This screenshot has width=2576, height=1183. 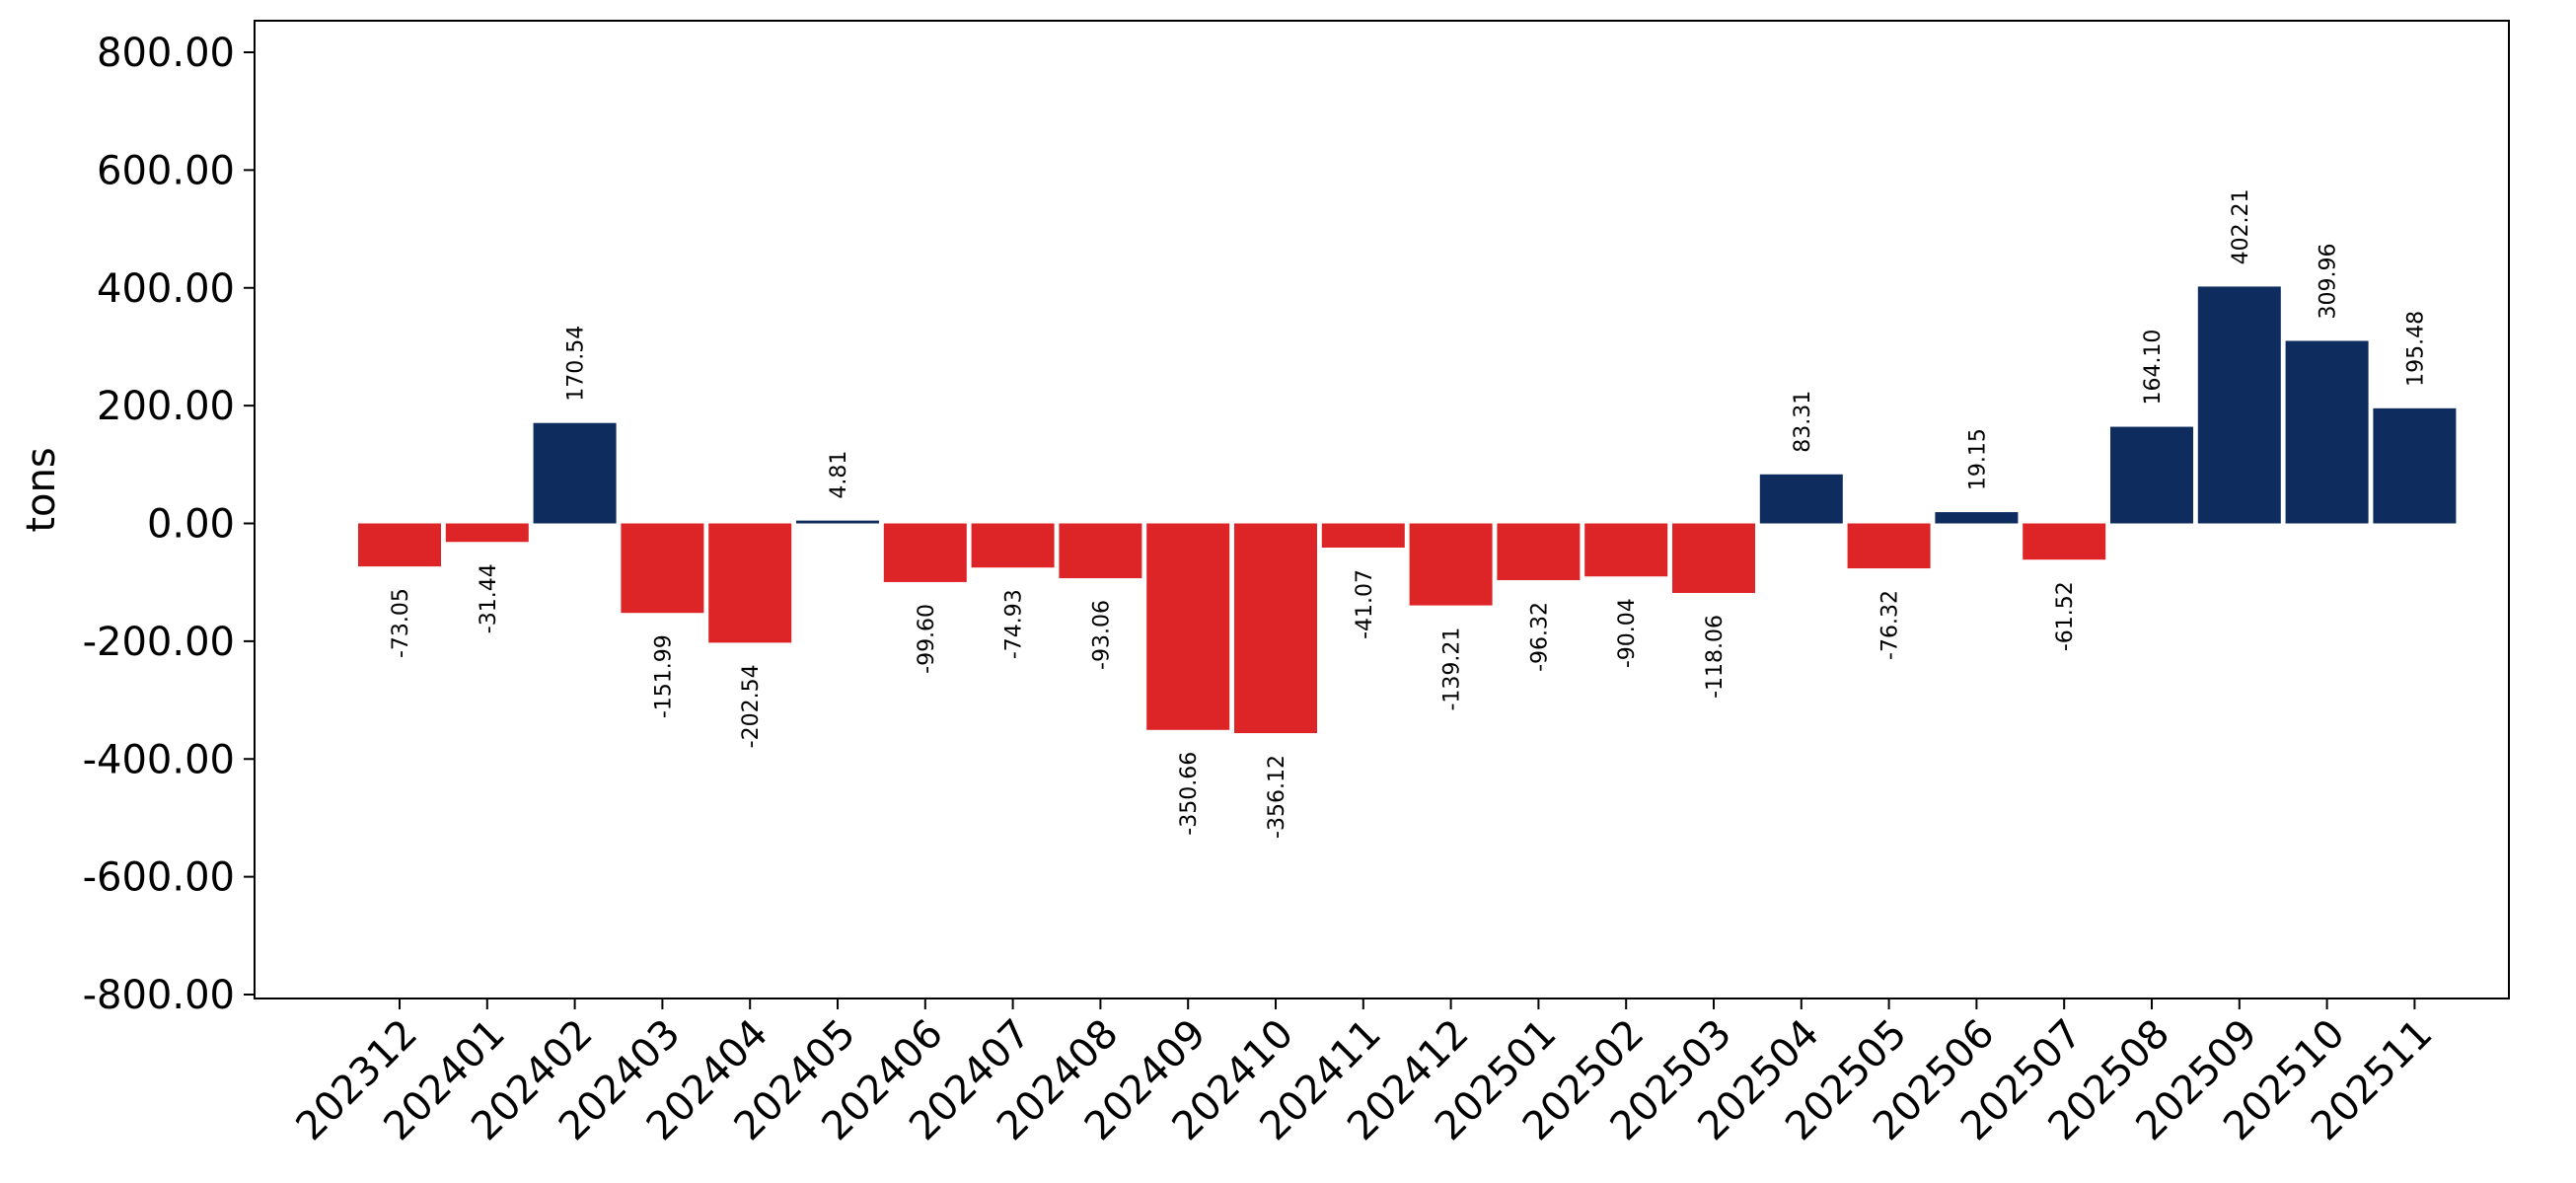 What do you see at coordinates (2241, 226) in the screenshot?
I see `value-label-202509: 402.21` at bounding box center [2241, 226].